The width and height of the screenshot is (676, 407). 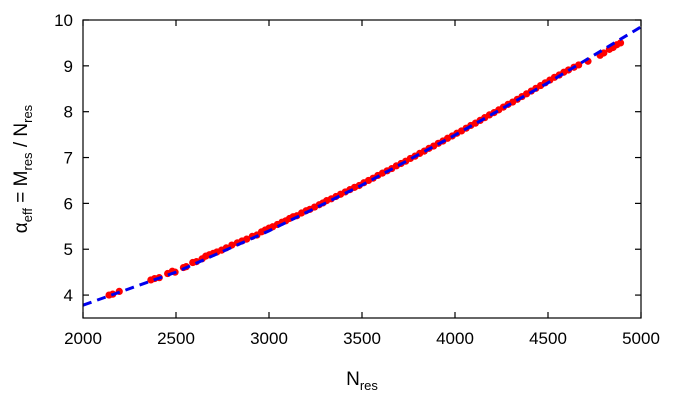 What do you see at coordinates (68, 249) in the screenshot?
I see `y-tick-label: 5` at bounding box center [68, 249].